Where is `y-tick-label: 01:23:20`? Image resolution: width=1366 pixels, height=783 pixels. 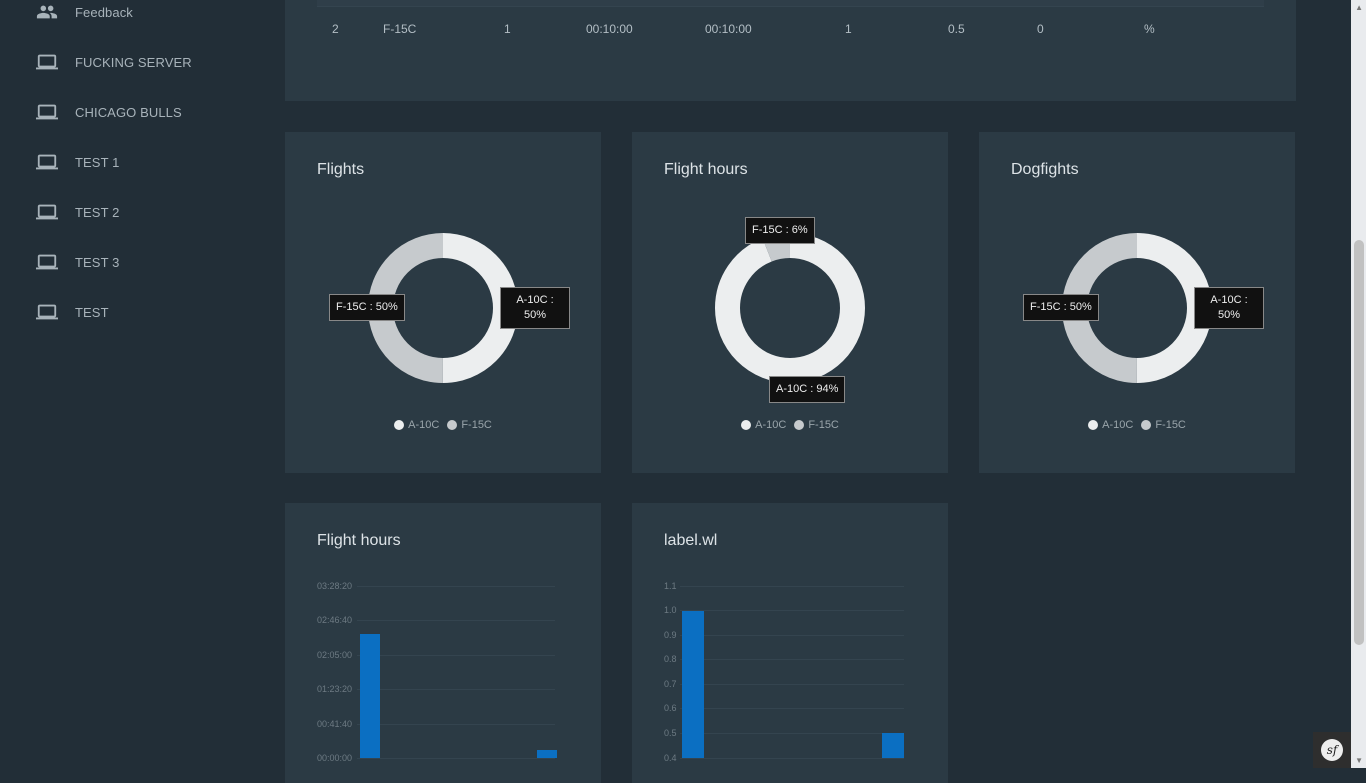 y-tick-label: 01:23:20 is located at coordinates (335, 689).